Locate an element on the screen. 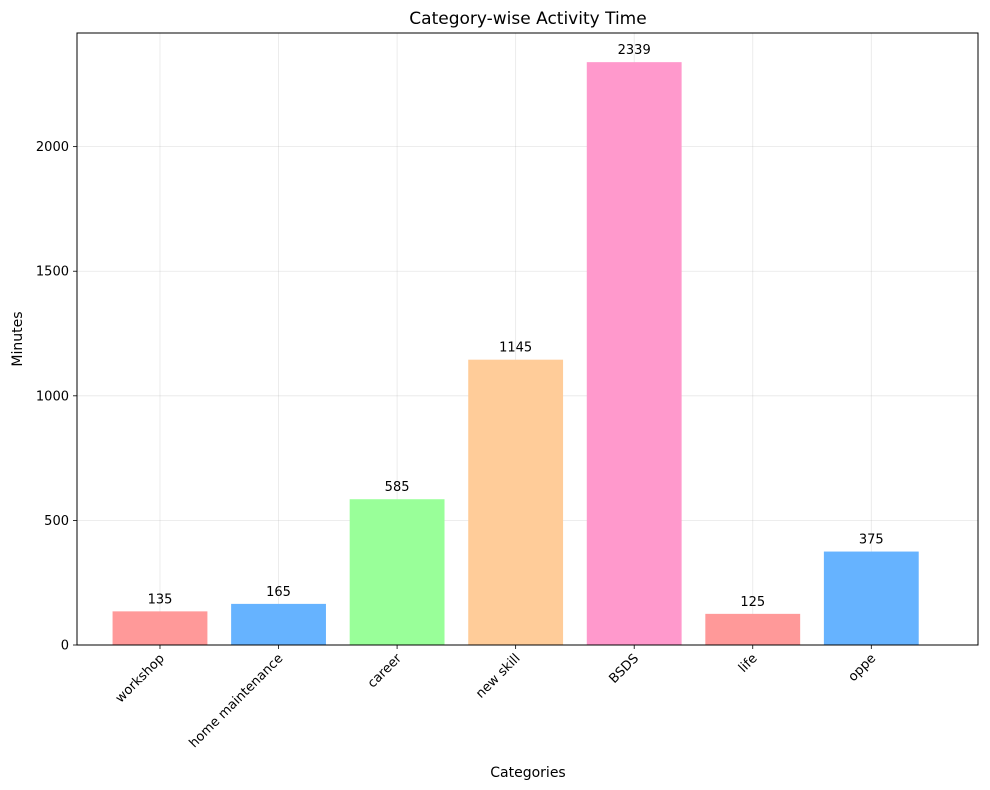  x-tick-label: home maintenance is located at coordinates (237, 701).